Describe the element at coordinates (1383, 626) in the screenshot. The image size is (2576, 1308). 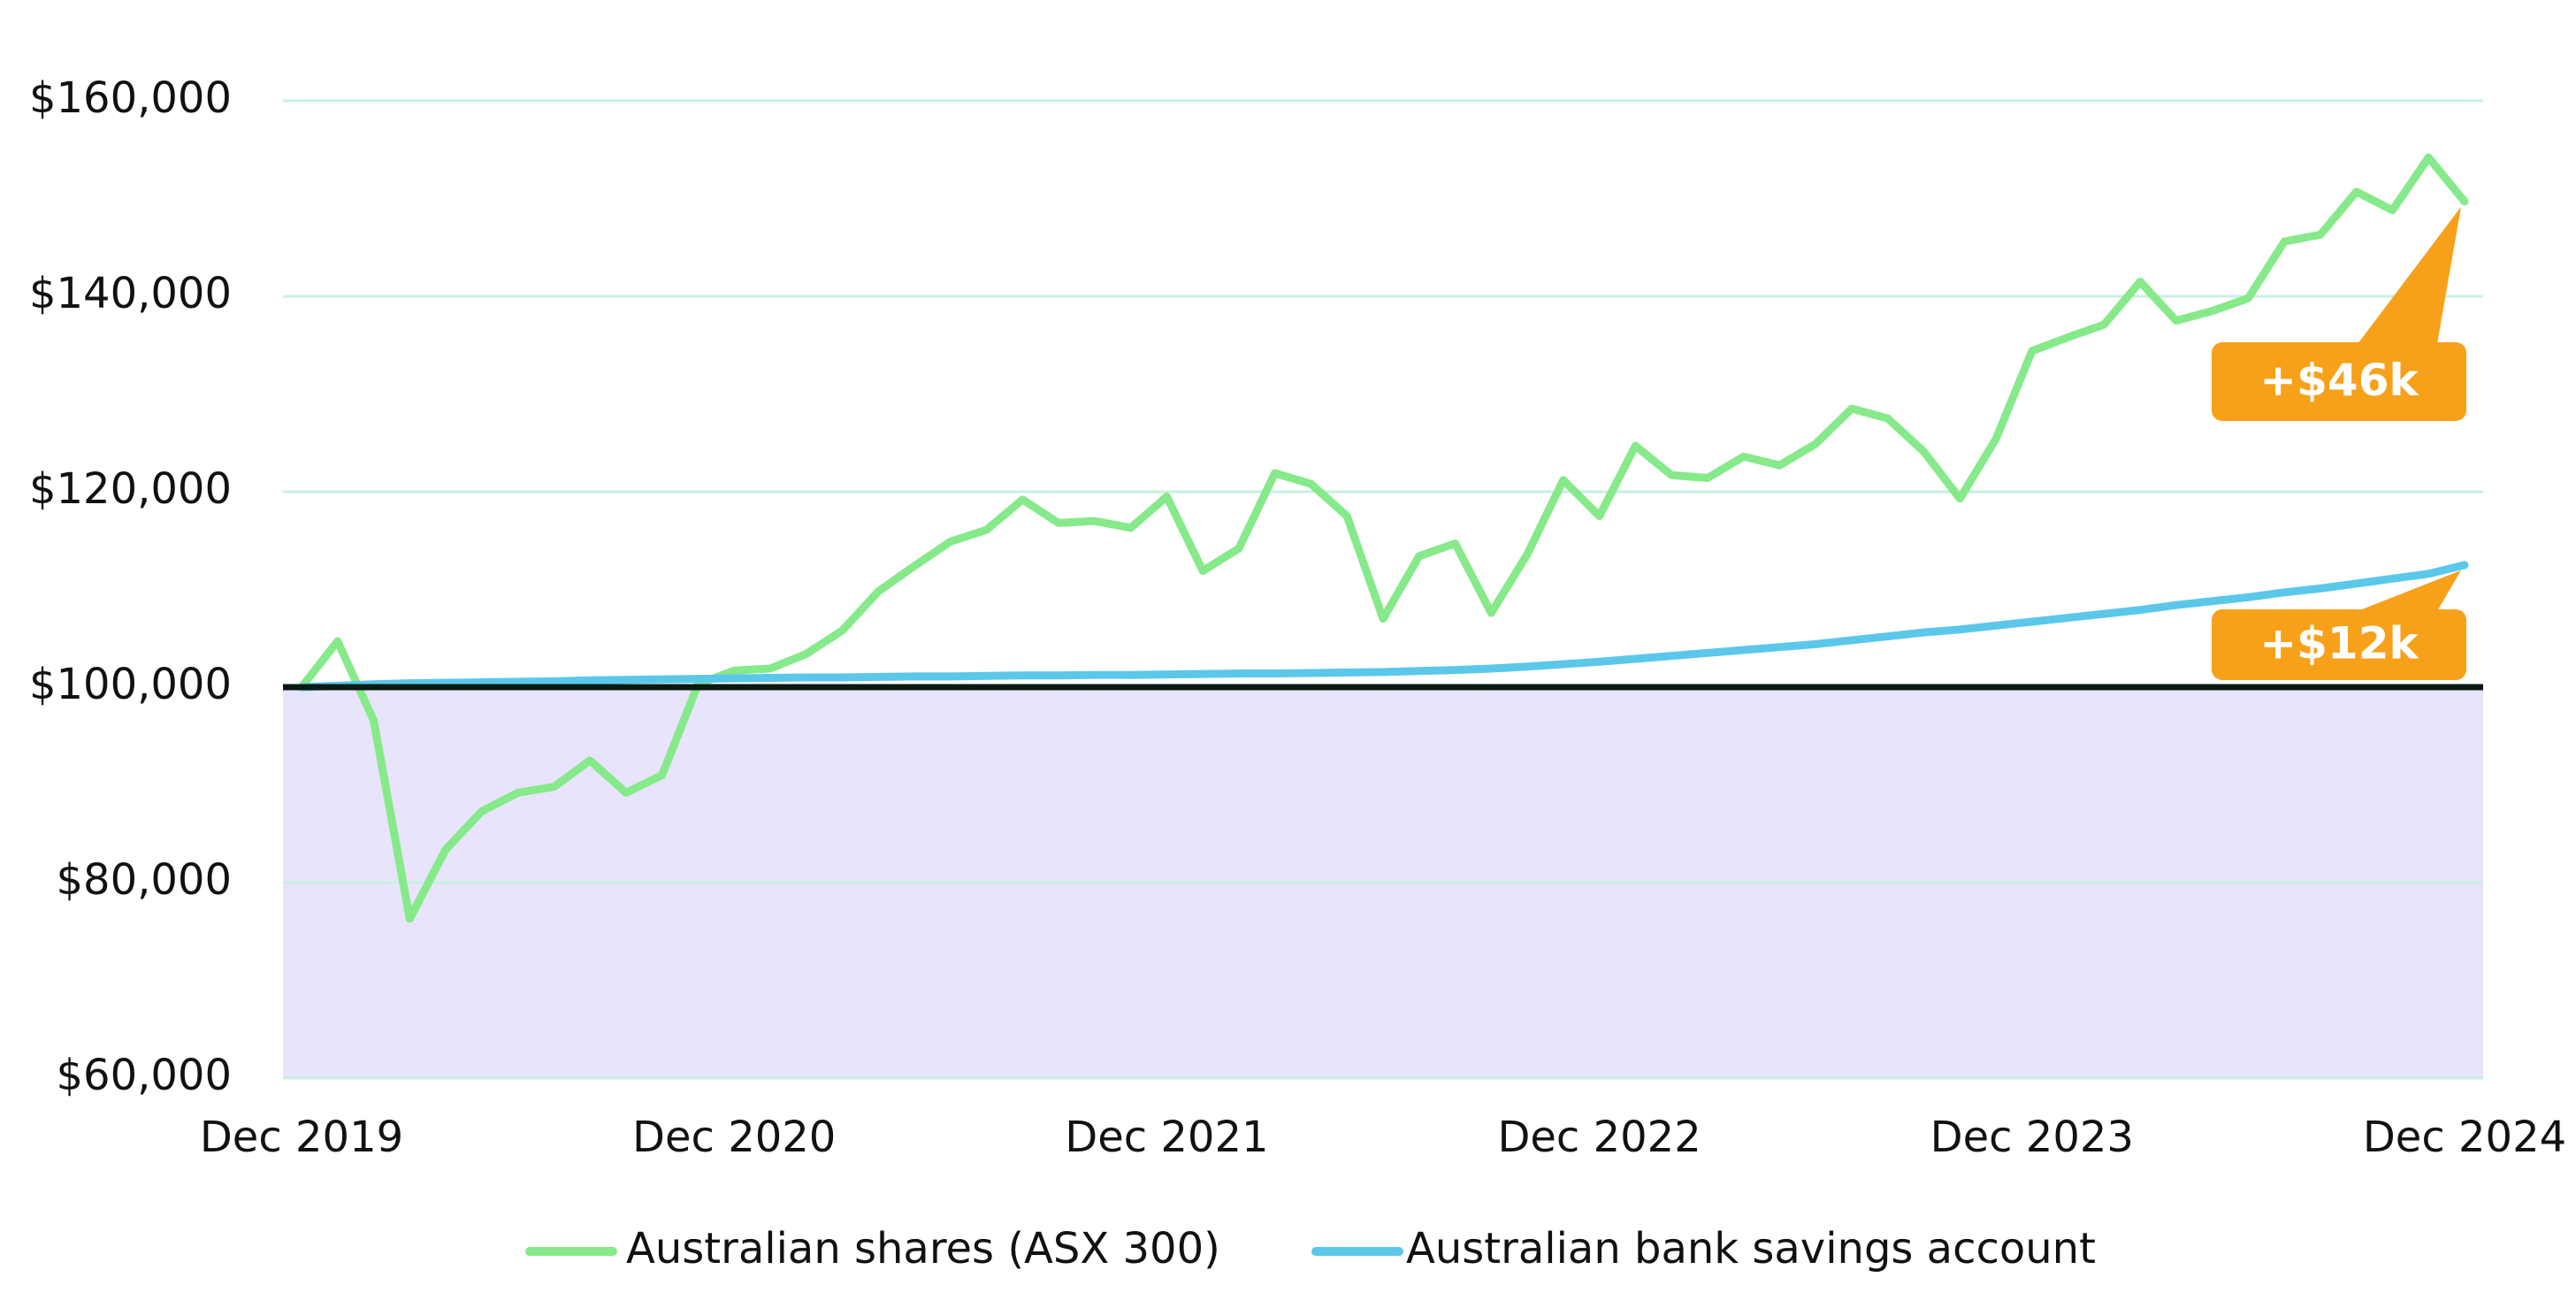
I see `series-line` at that location.